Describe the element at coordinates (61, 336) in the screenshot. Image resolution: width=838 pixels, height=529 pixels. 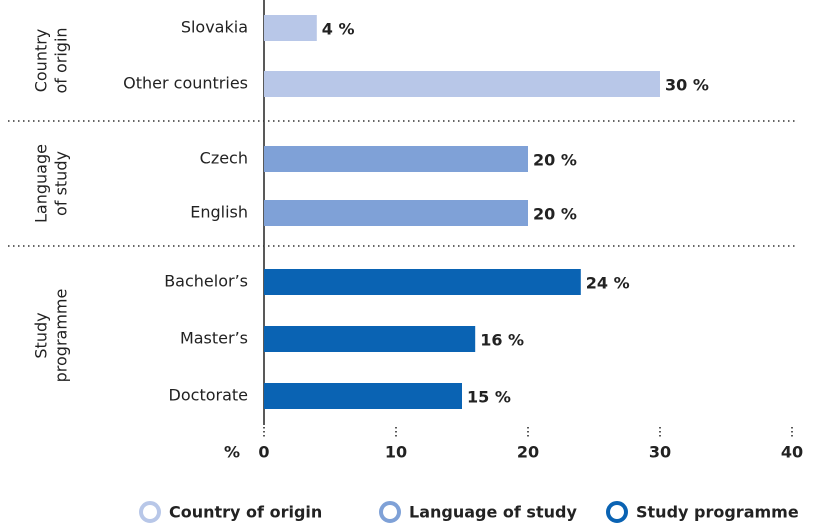
I see `group-label-line: programme` at that location.